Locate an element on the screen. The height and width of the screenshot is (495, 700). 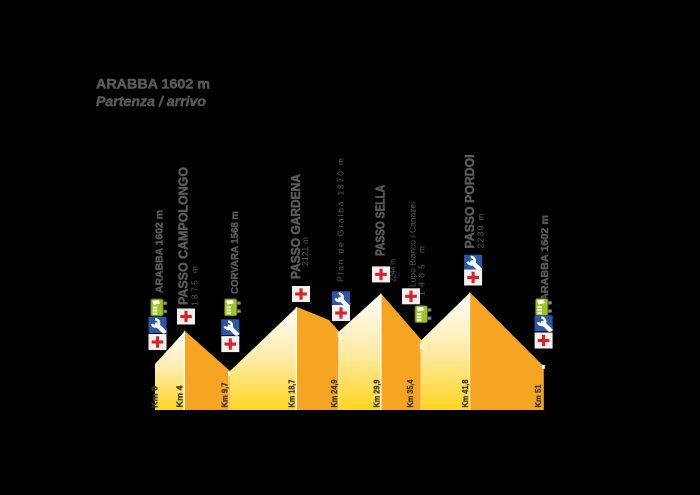
svg-text: PASSO GARDENA is located at coordinates (296, 226).